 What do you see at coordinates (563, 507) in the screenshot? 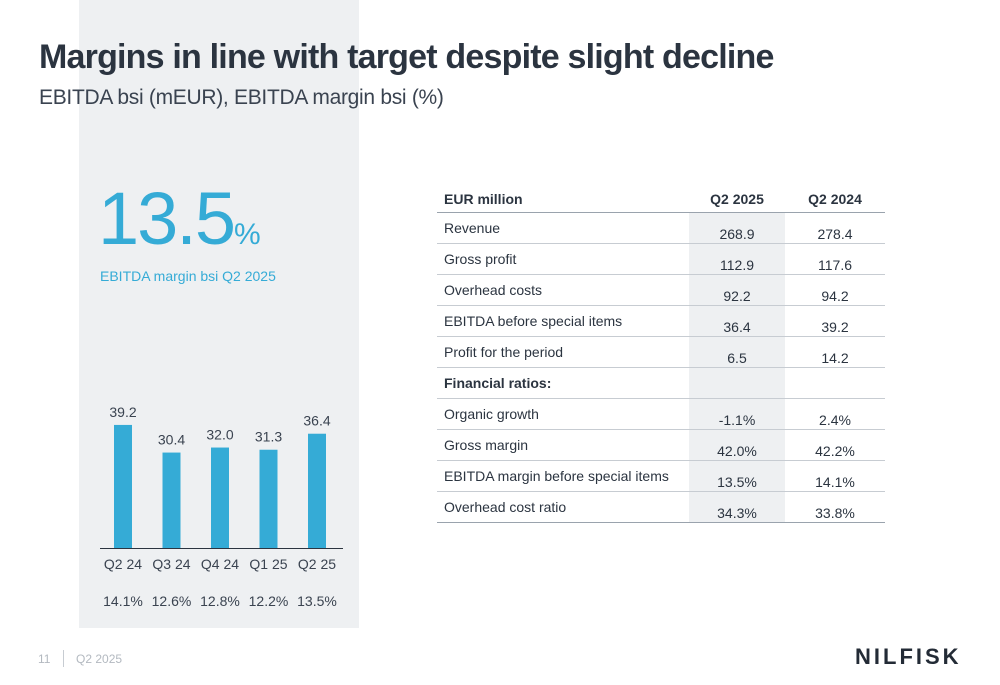
I see `row-label: Overhead cost ratio` at bounding box center [563, 507].